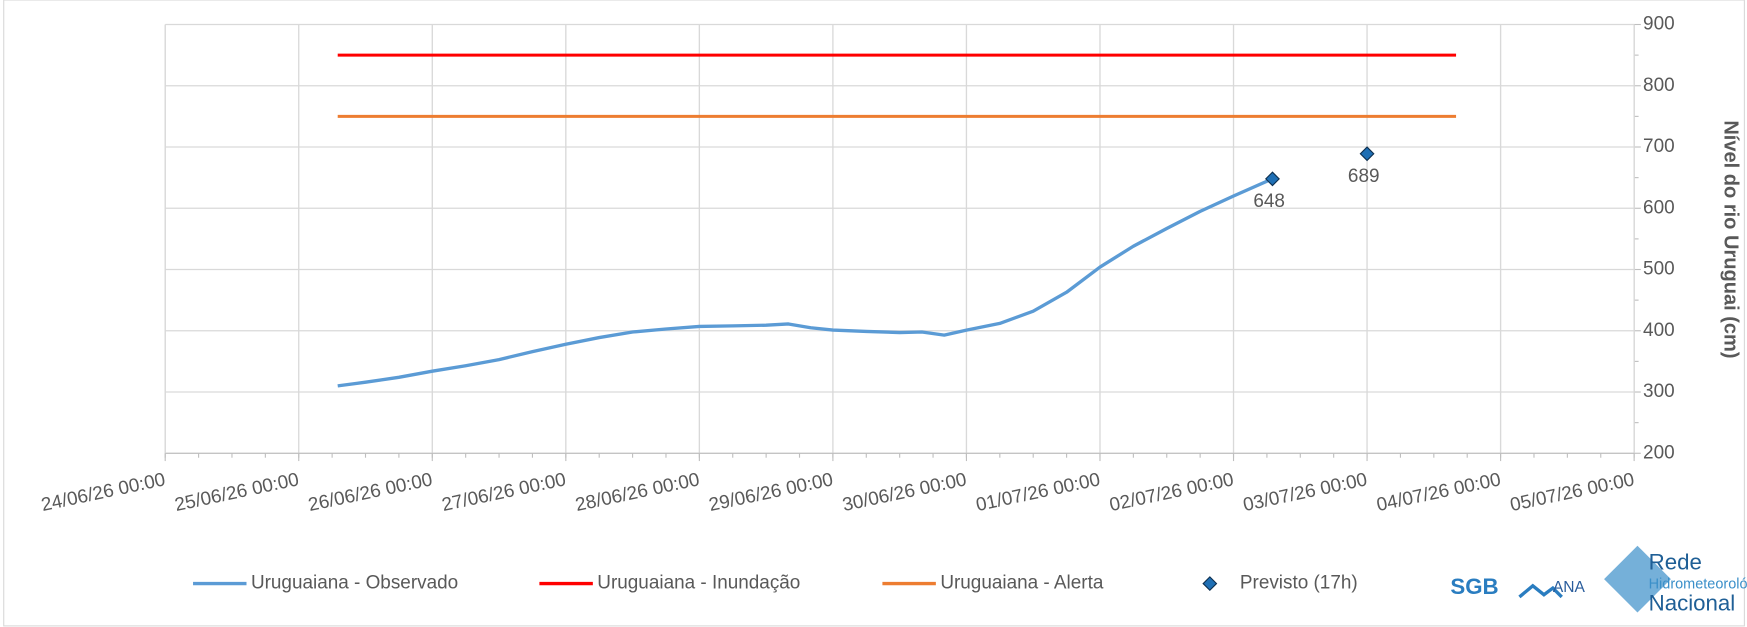 This screenshot has width=1747, height=627. I want to click on y-tick-label: 500, so click(1659, 269).